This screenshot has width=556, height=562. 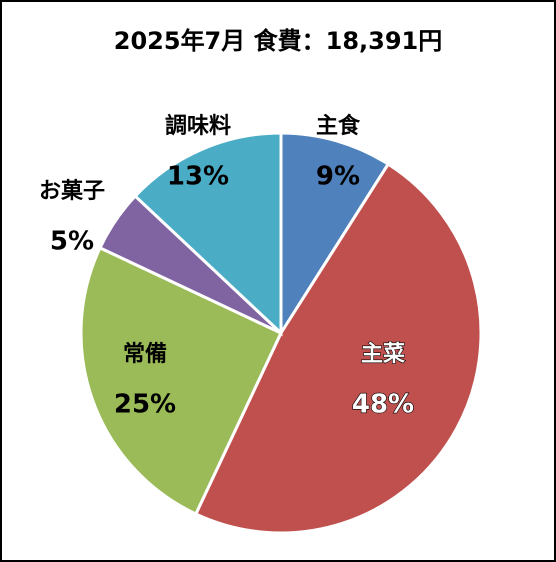 What do you see at coordinates (338, 126) in the screenshot?
I see `category-label: 主食` at bounding box center [338, 126].